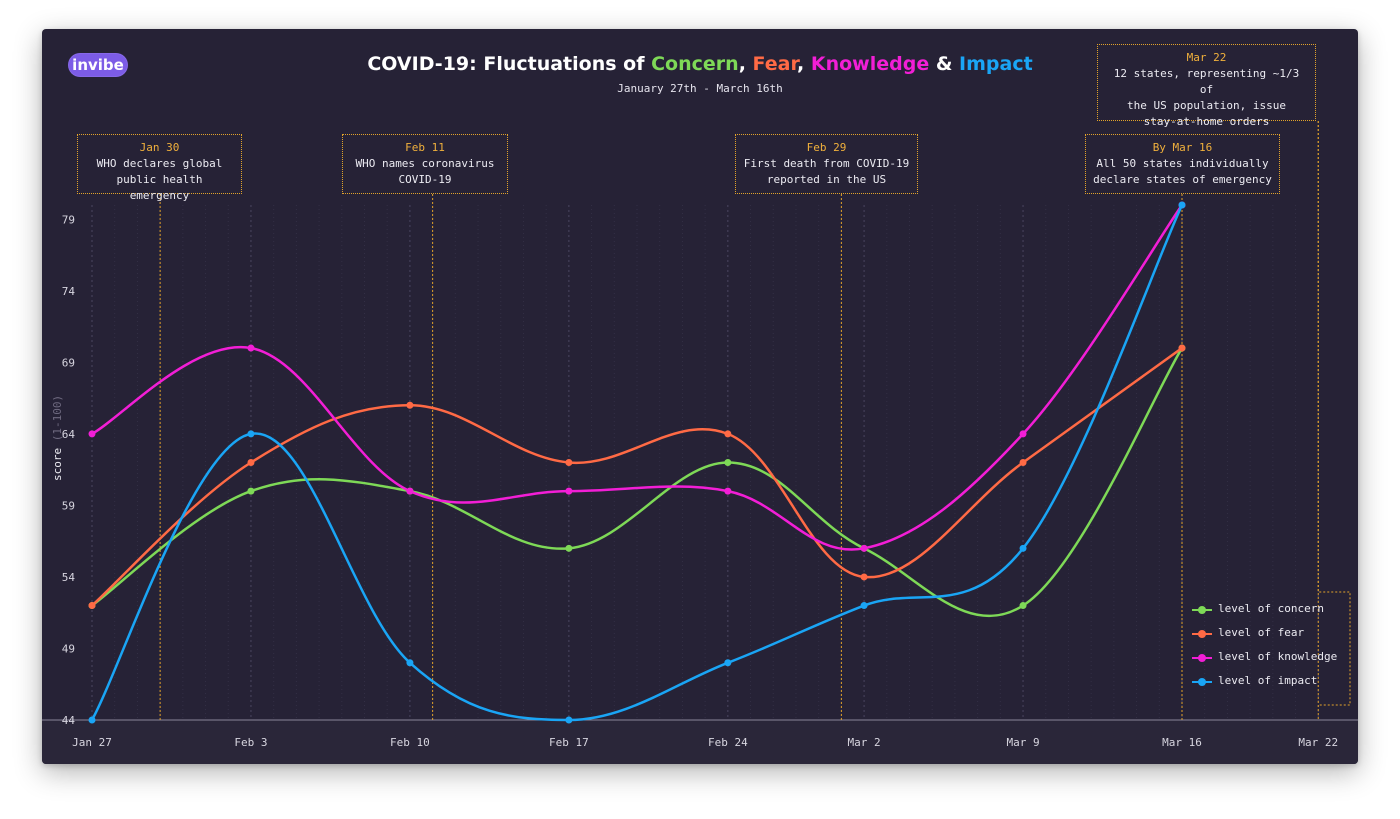  I want to click on legend-item-concern: level of concern, so click(1272, 612).